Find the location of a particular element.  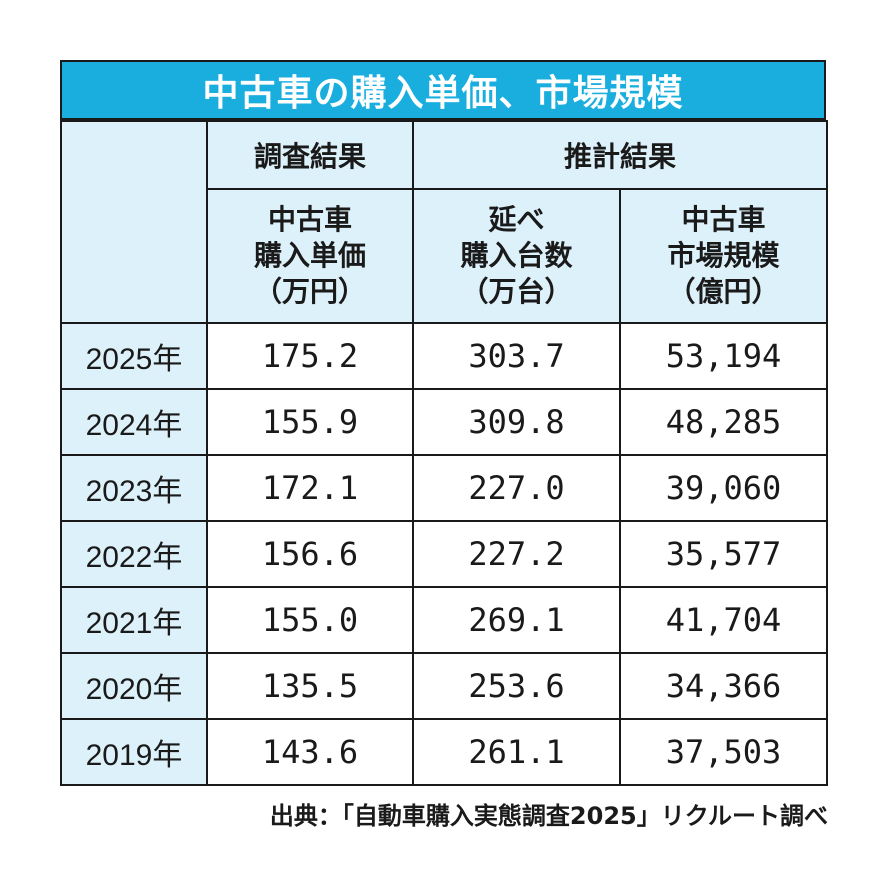

year-cell: 2019年 is located at coordinates (134, 752).